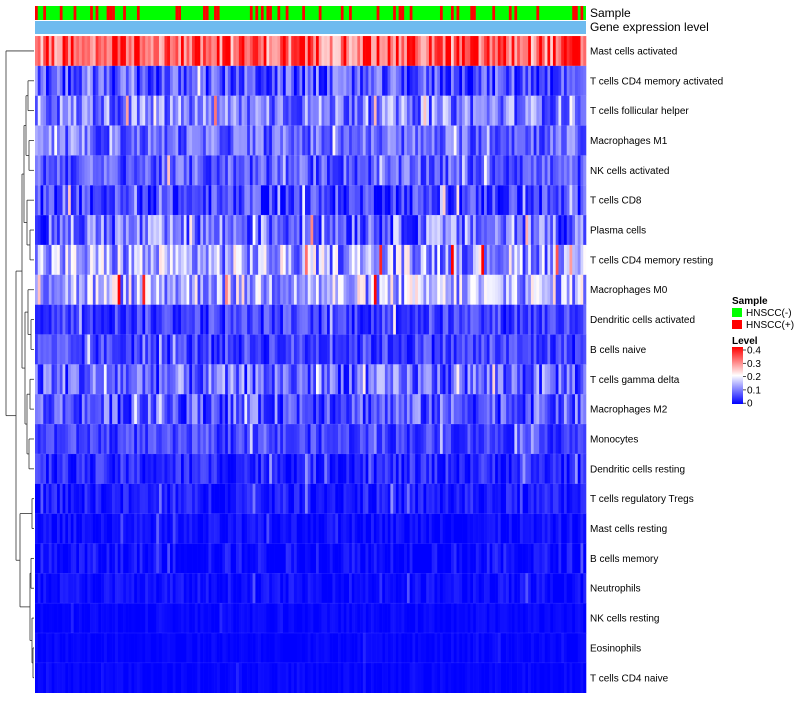 The height and width of the screenshot is (705, 800). I want to click on sample-track-cell, so click(108, 13).